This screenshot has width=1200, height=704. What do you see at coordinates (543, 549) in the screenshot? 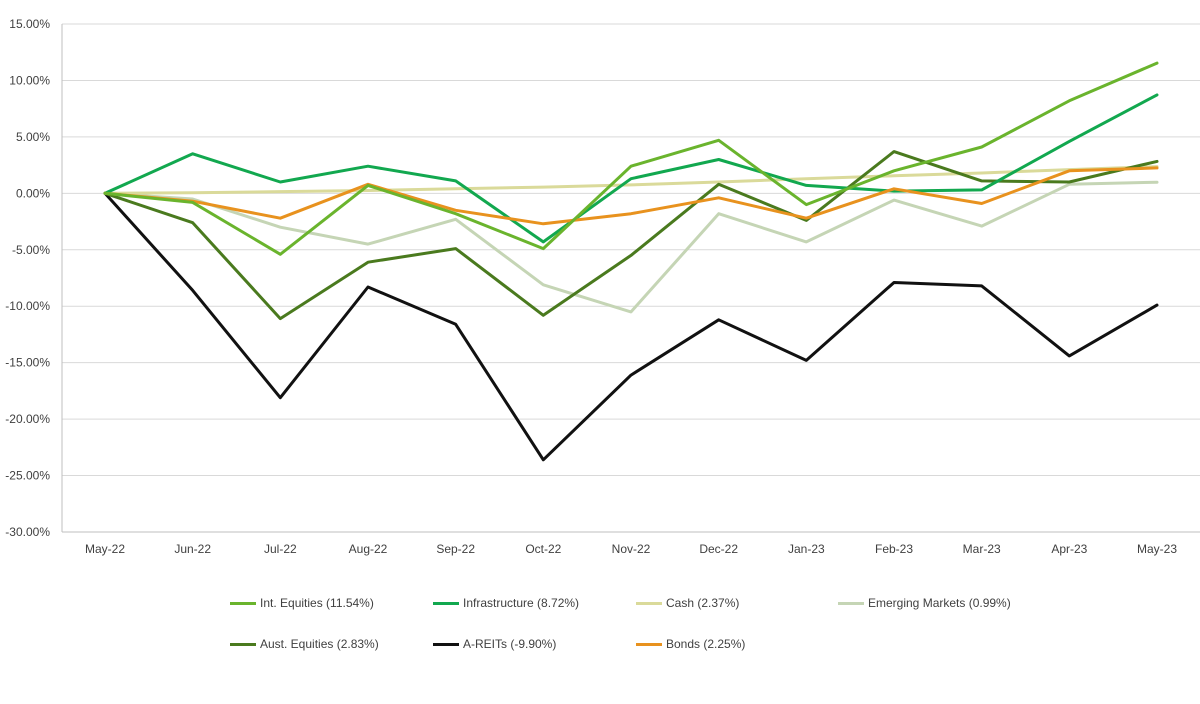
I see `x-tick-label: Oct-22` at bounding box center [543, 549].